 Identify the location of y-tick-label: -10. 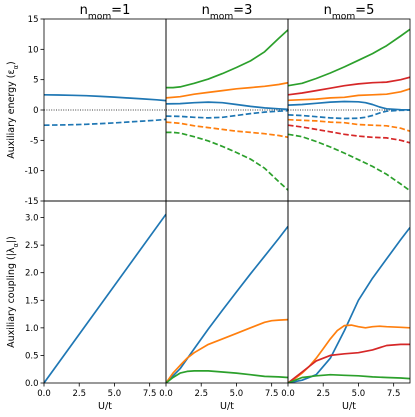
(32, 172).